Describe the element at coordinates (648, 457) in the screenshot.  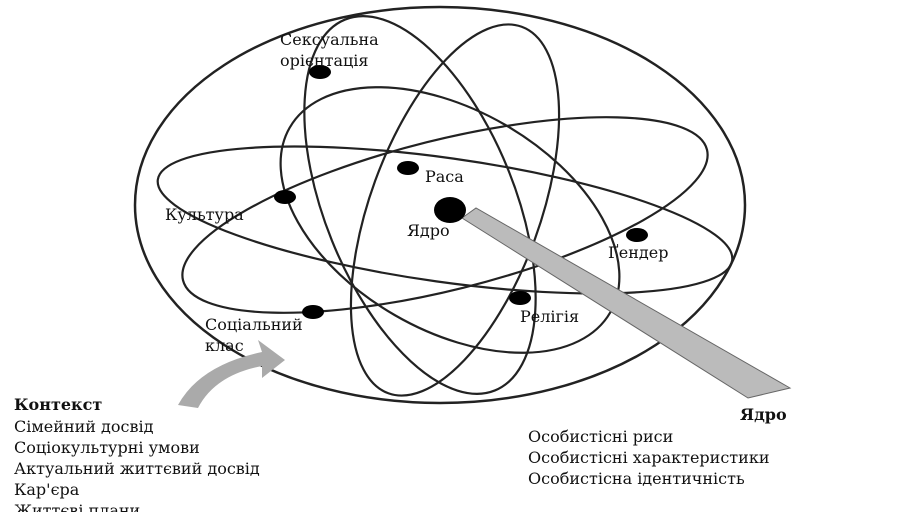
I see `label: Особистісні характеристики` at that location.